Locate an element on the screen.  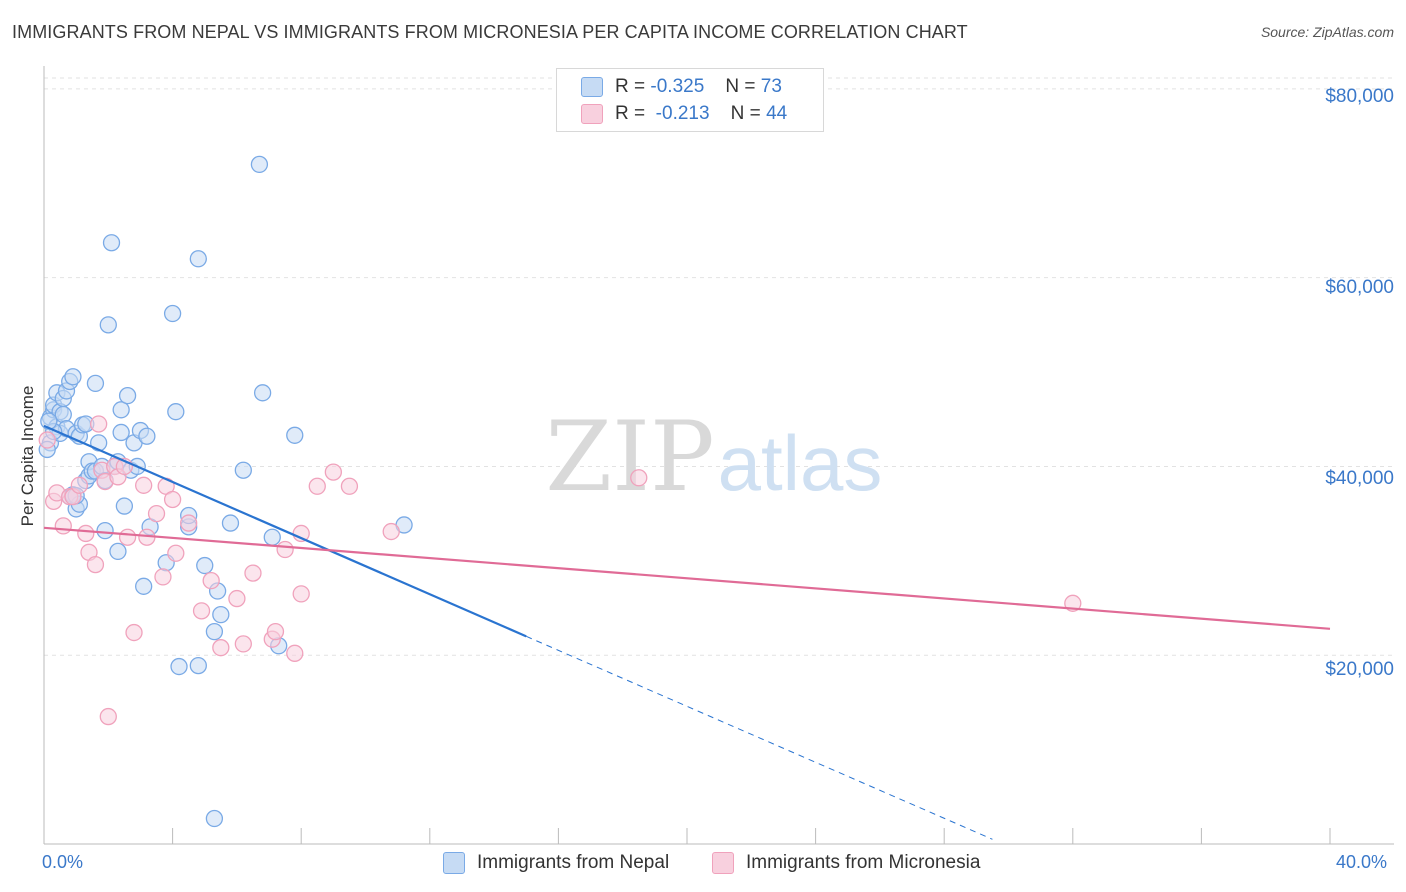
watermark: ZIP atlas is located at coordinates (713, 457).